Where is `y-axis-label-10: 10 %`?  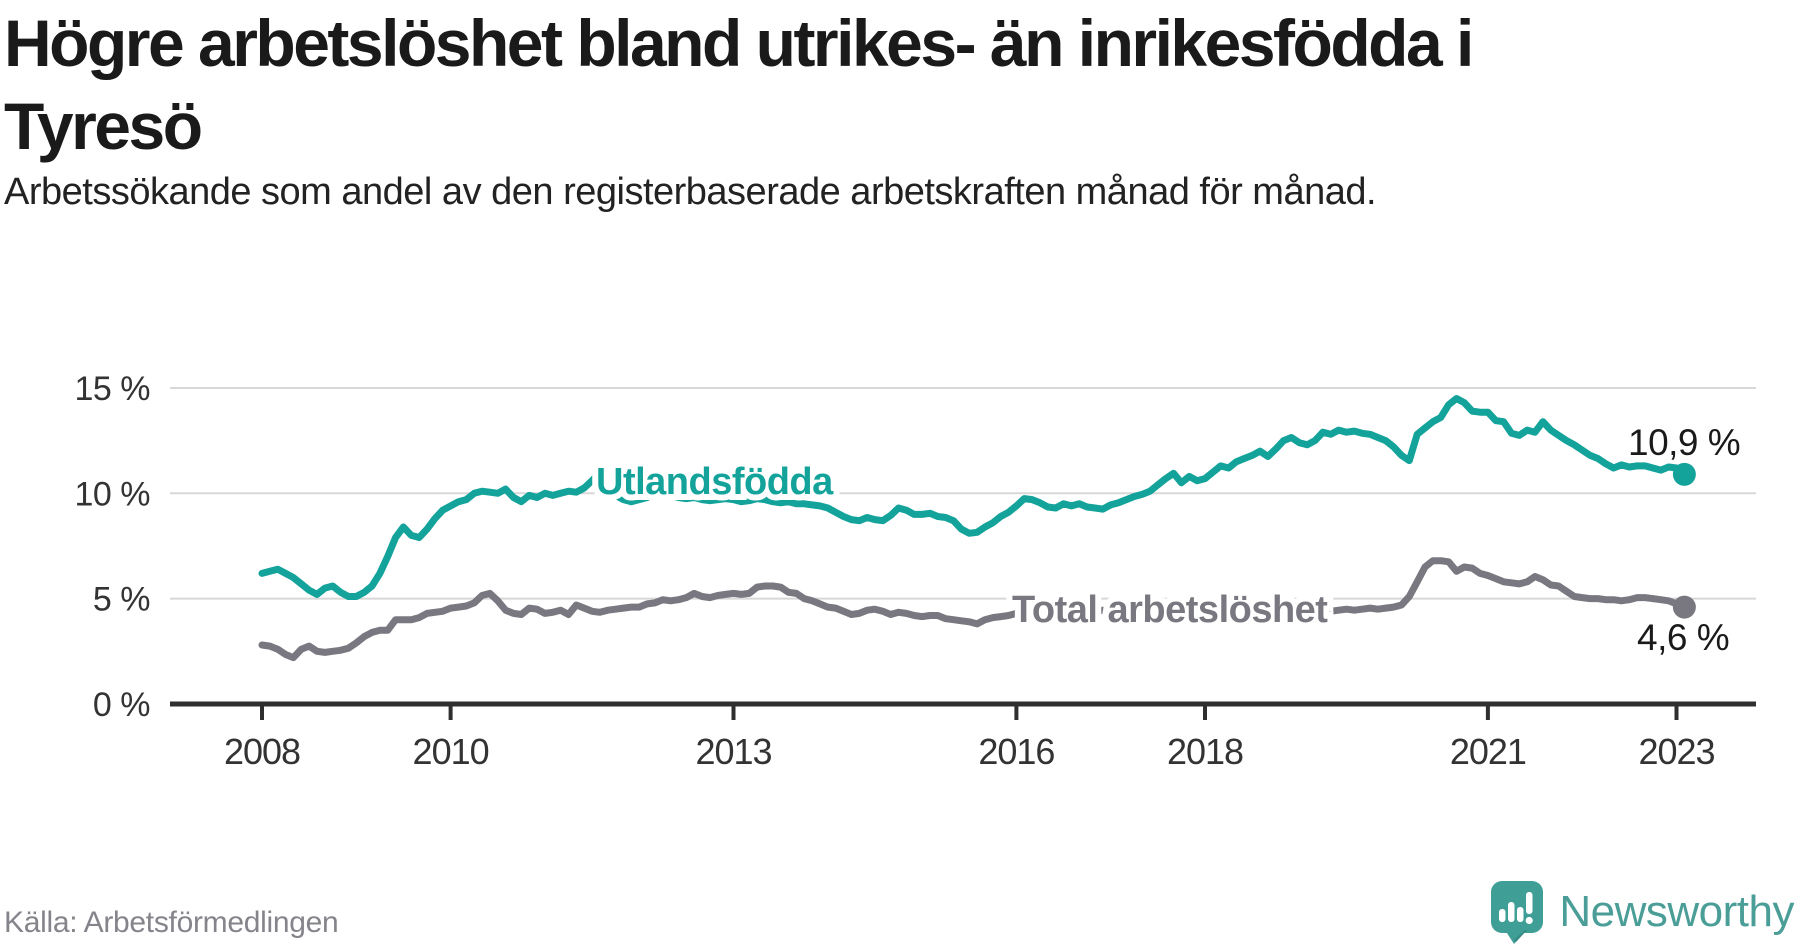
y-axis-label-10: 10 % is located at coordinates (113, 494).